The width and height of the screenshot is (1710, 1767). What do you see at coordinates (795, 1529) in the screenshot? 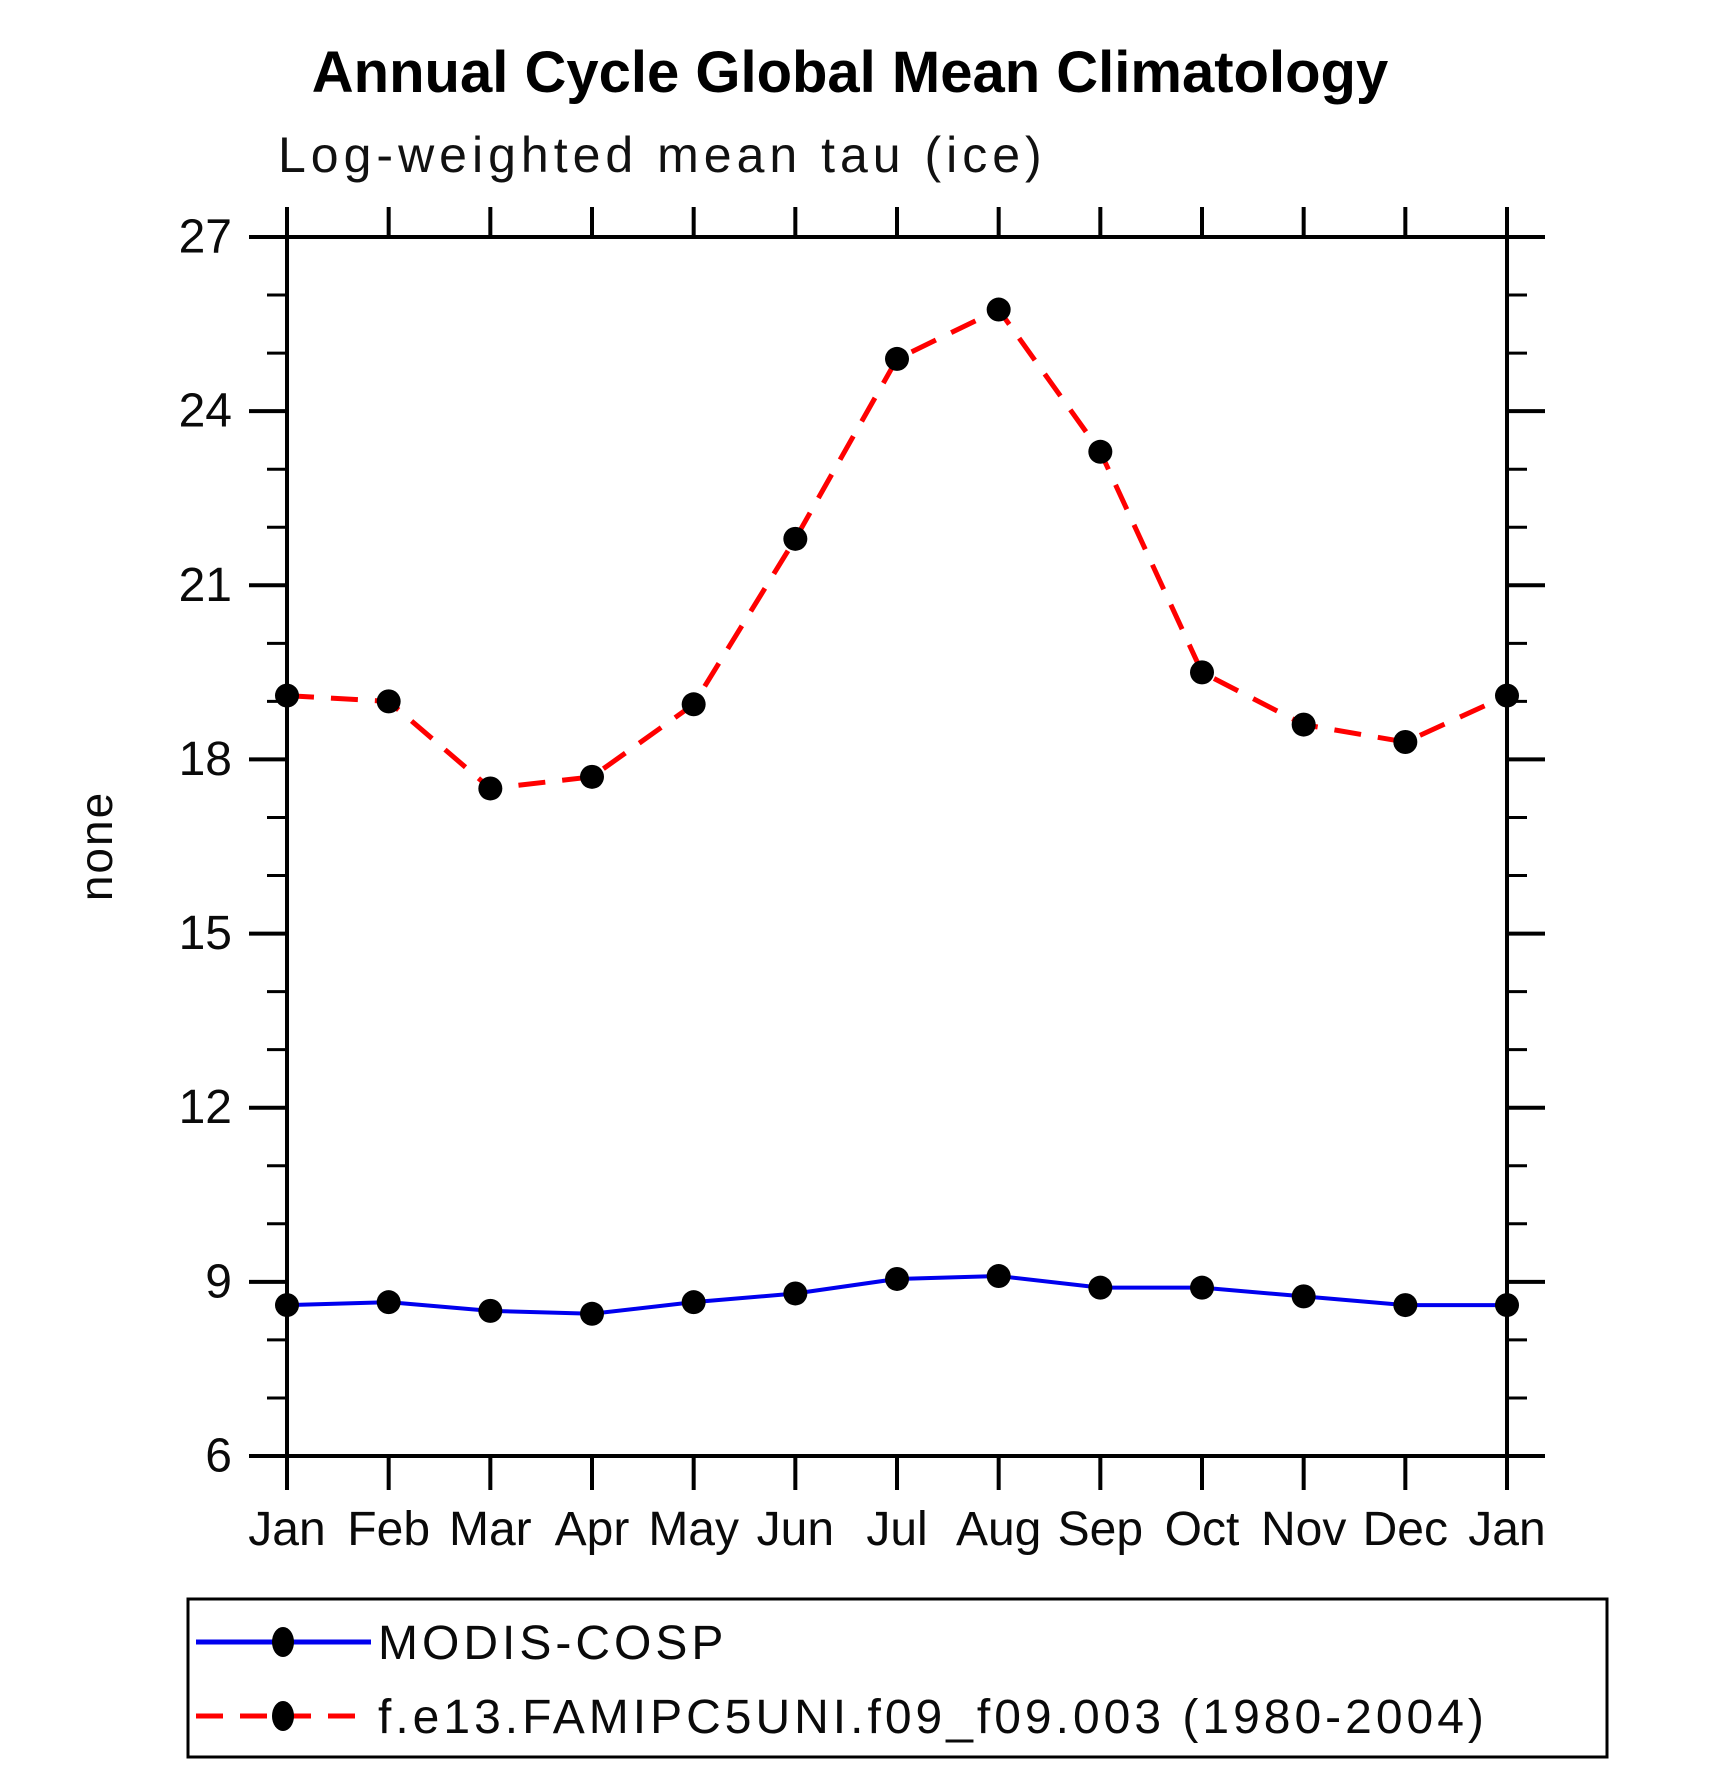
I see `x-tick-label: Jun` at bounding box center [795, 1529].